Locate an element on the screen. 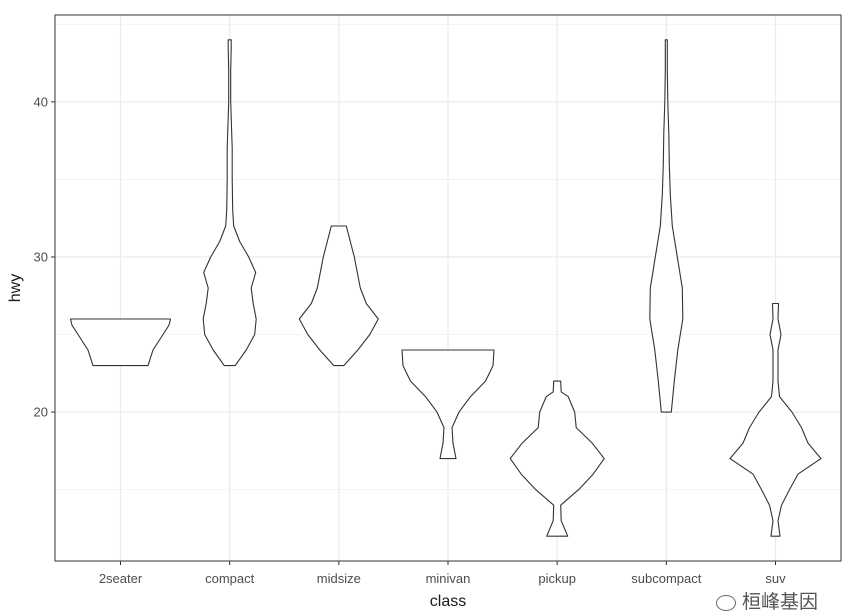 The image size is (859, 615). wechat-icon is located at coordinates (726, 602).